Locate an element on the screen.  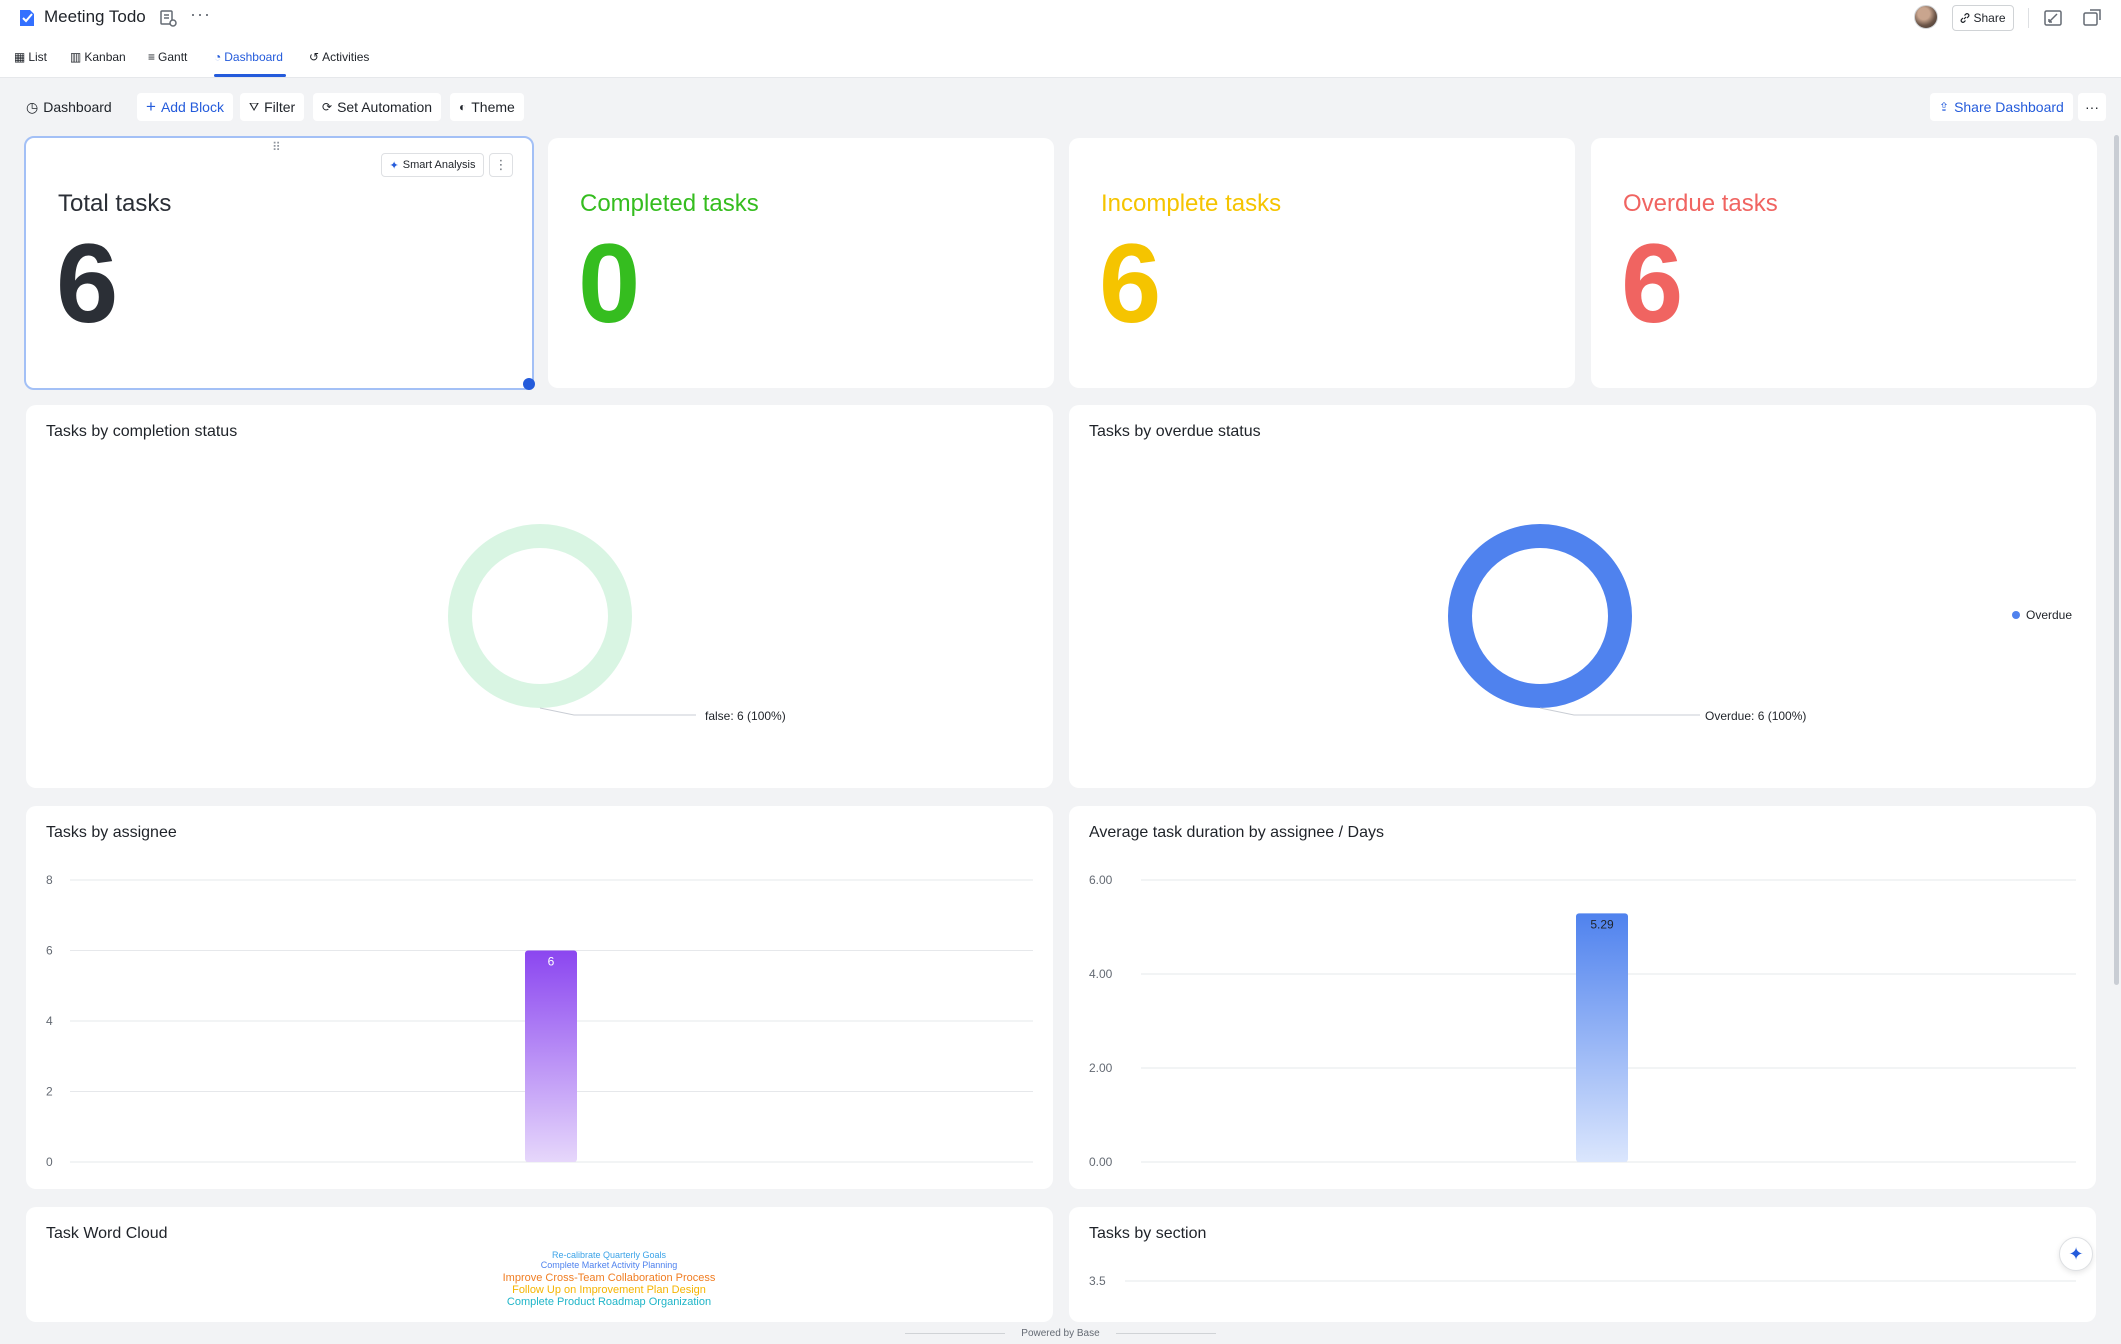
word-cloud-word: Complete Product Roadmap Organization is located at coordinates (609, 1302).